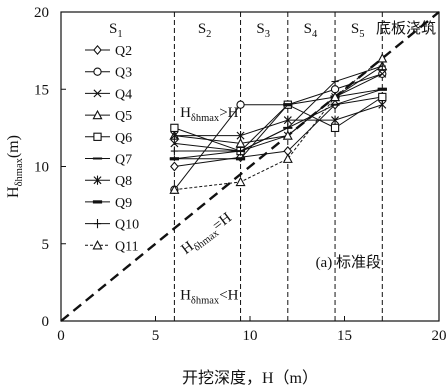 This screenshot has width=446, height=387. What do you see at coordinates (209, 296) in the screenshot?
I see `annotation-below: Hδhmax<H` at bounding box center [209, 296].